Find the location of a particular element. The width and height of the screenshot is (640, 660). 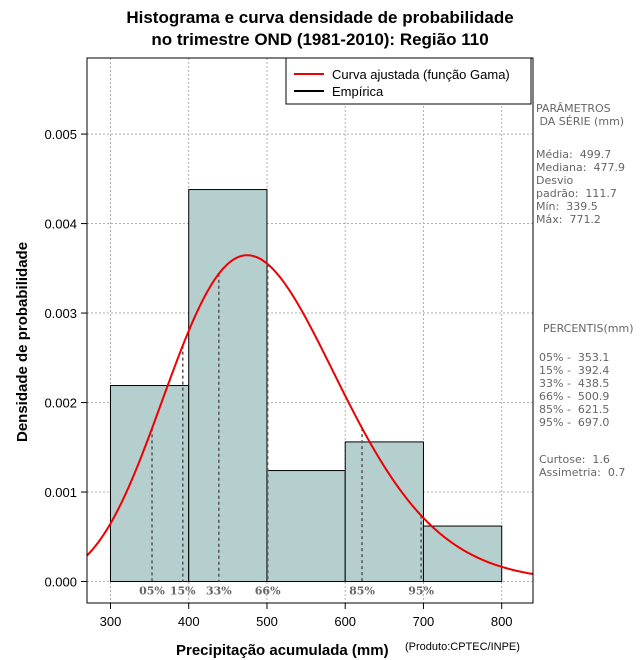

stats-body: Curtose: 1.6 Assimetria: 0.7 is located at coordinates (582, 466).